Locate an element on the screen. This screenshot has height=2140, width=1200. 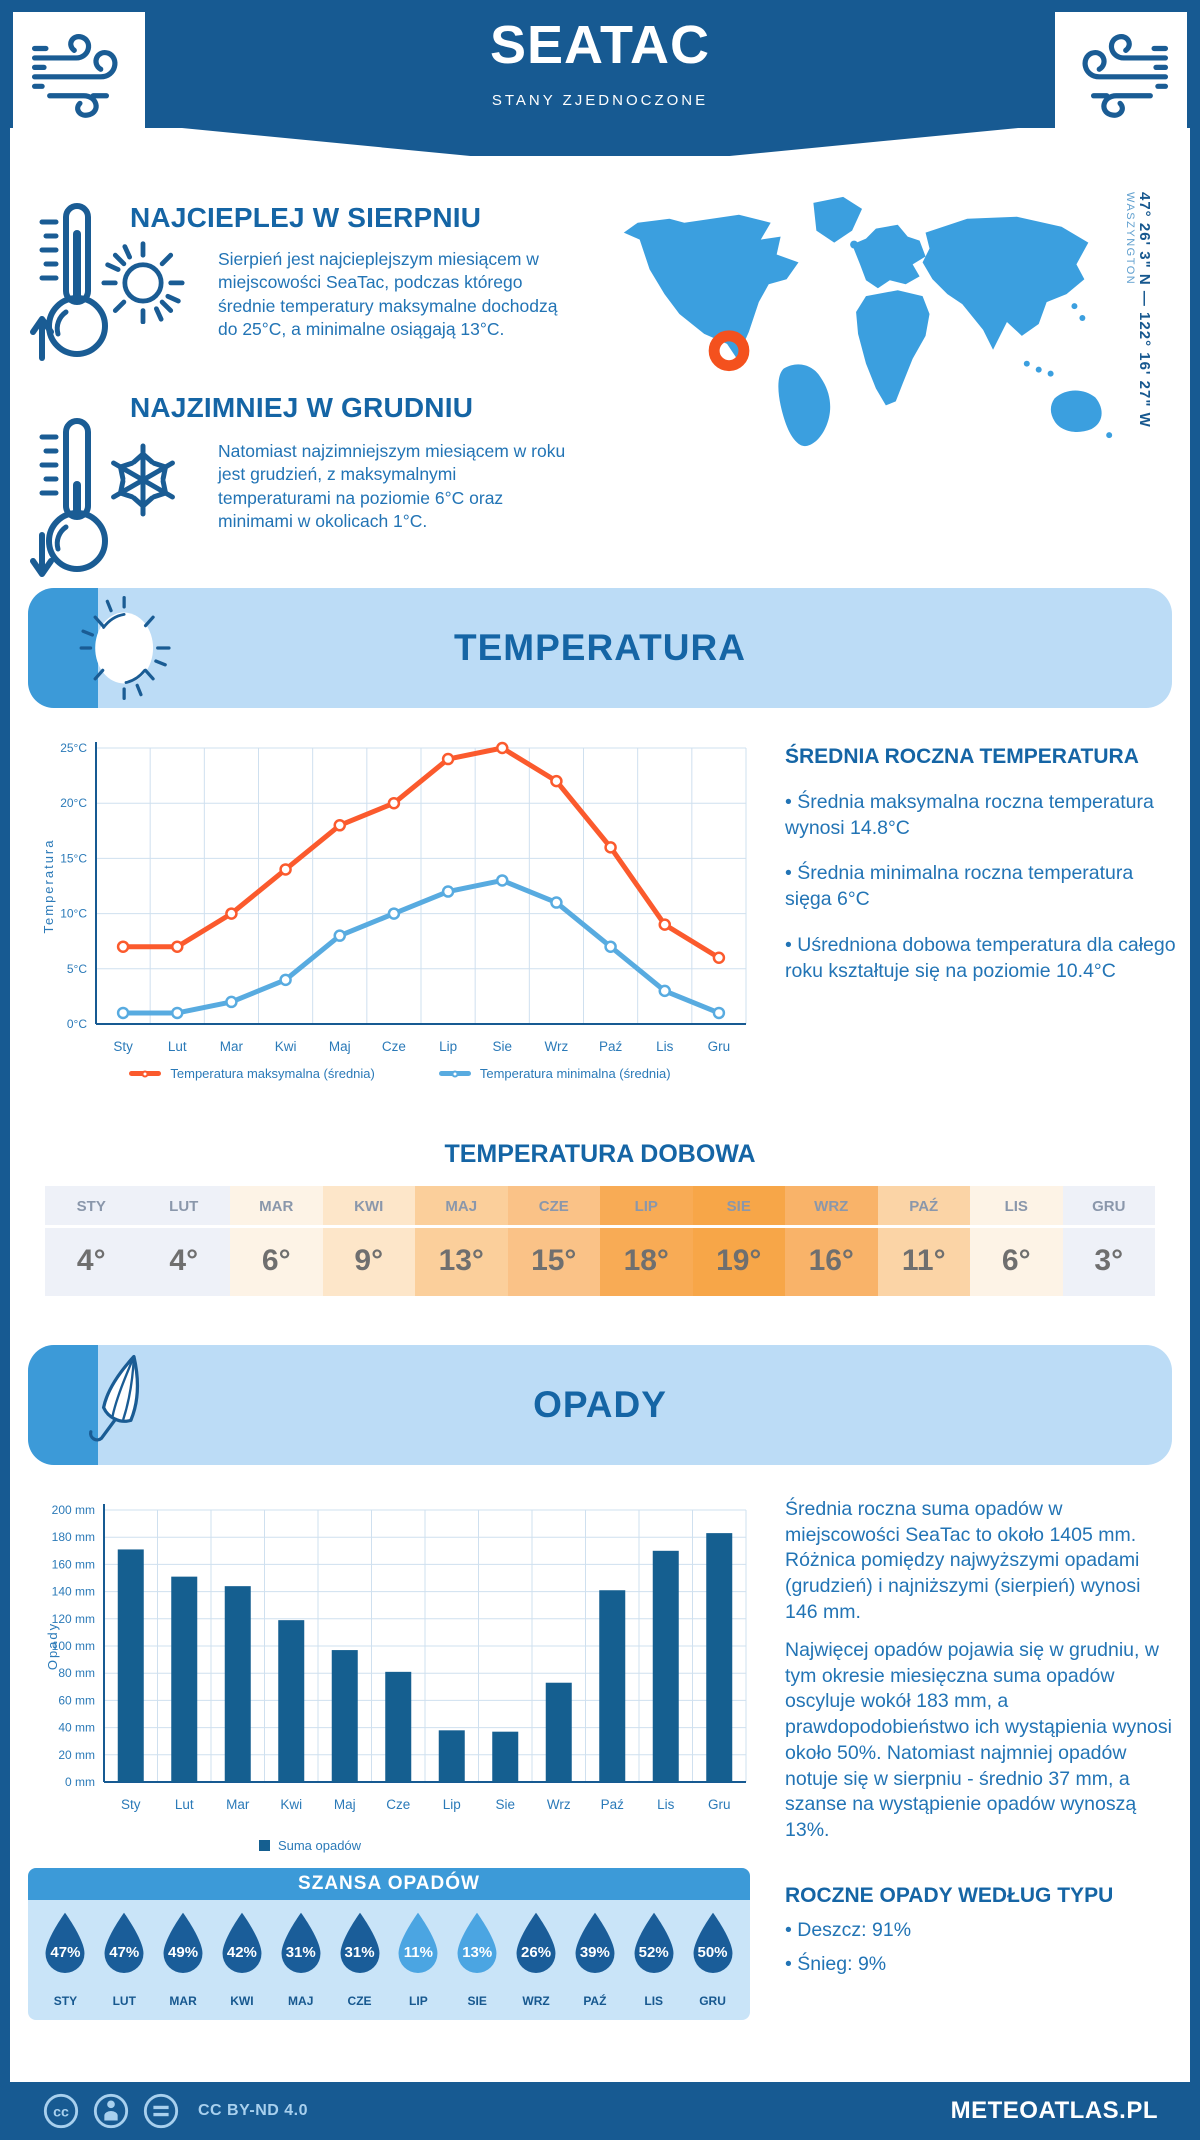
license-text: CC BY-ND 4.0 is located at coordinates (253, 2110).